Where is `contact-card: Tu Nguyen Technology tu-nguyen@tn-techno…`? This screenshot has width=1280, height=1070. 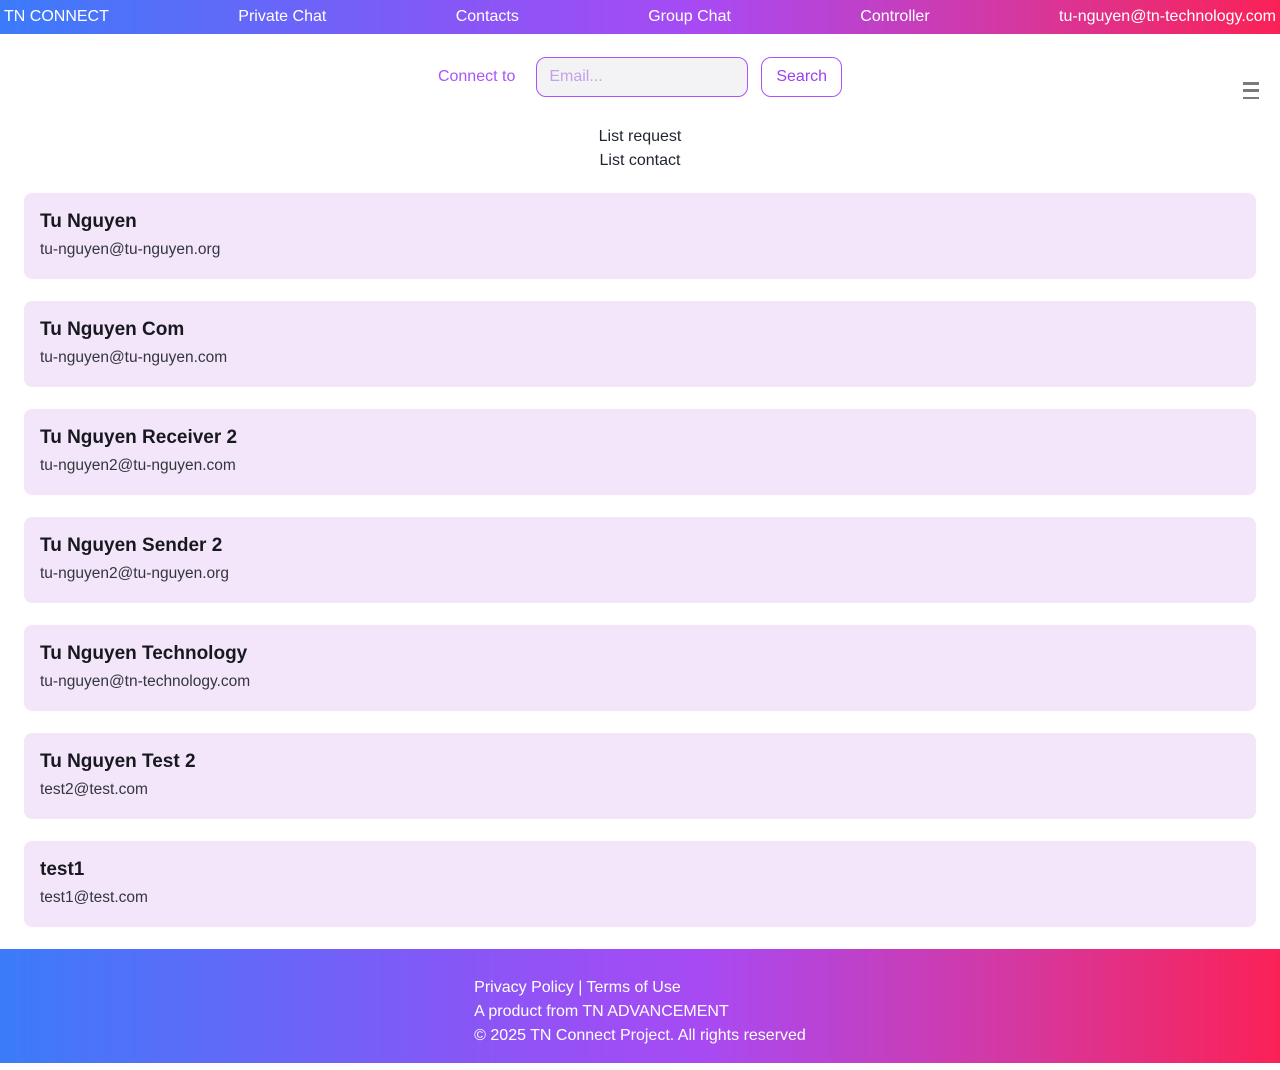 contact-card: Tu Nguyen Technology tu-nguyen@tn-techno… is located at coordinates (640, 668).